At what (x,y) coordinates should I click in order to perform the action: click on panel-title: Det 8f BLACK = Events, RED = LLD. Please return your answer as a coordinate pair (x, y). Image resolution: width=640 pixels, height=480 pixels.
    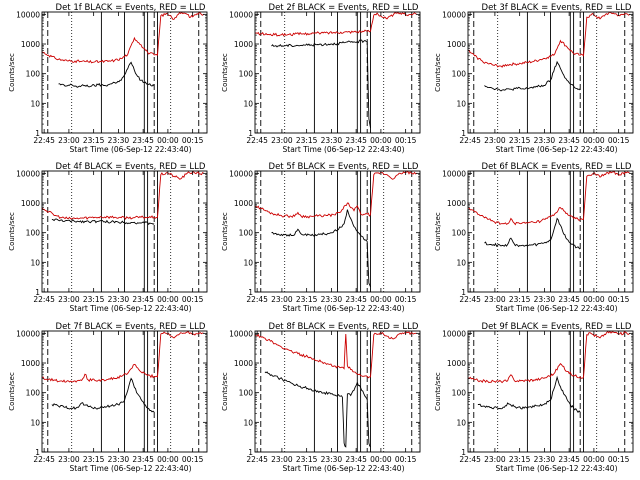
    Looking at the image, I should click on (344, 327).